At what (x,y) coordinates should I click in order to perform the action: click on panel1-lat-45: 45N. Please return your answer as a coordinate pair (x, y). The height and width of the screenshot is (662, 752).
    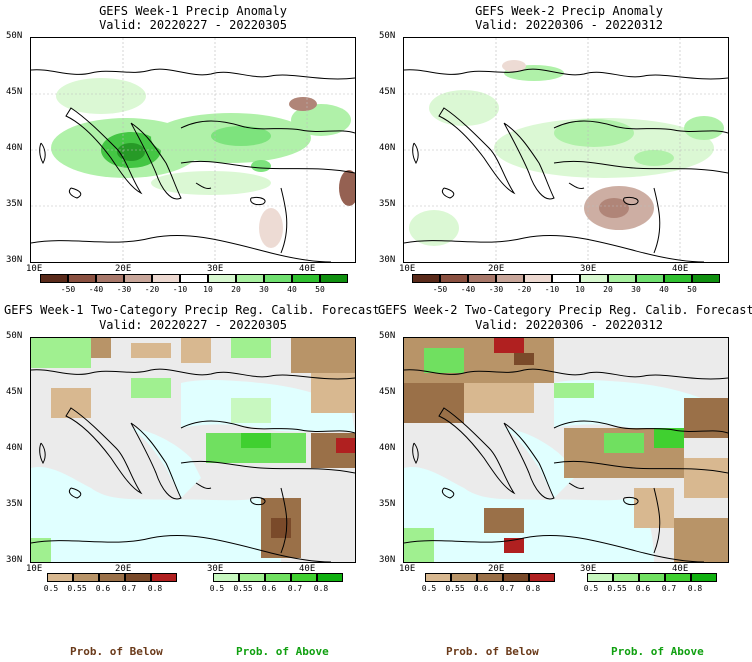
    Looking at the image, I should click on (14, 92).